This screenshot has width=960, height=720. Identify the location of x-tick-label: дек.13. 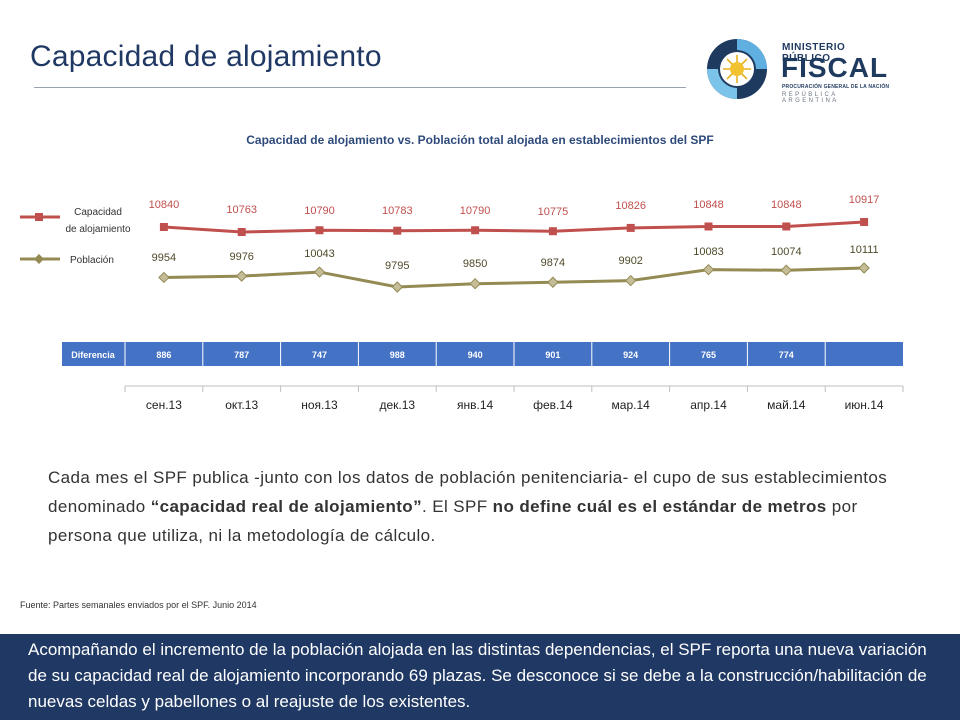
(397, 405).